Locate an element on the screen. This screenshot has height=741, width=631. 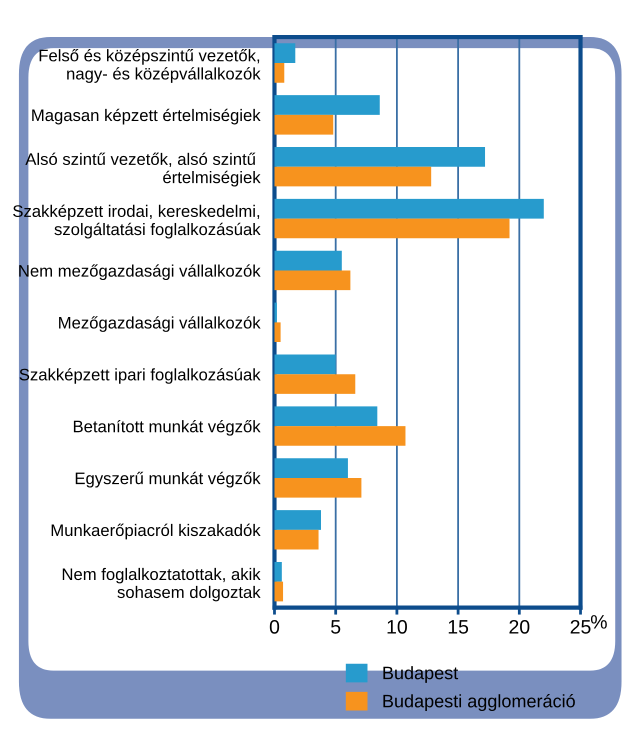
y-tick-label: Szakképzett irodai, kereskedelmi, szolgáltatási foglalkozásúak is located at coordinates (137, 221).